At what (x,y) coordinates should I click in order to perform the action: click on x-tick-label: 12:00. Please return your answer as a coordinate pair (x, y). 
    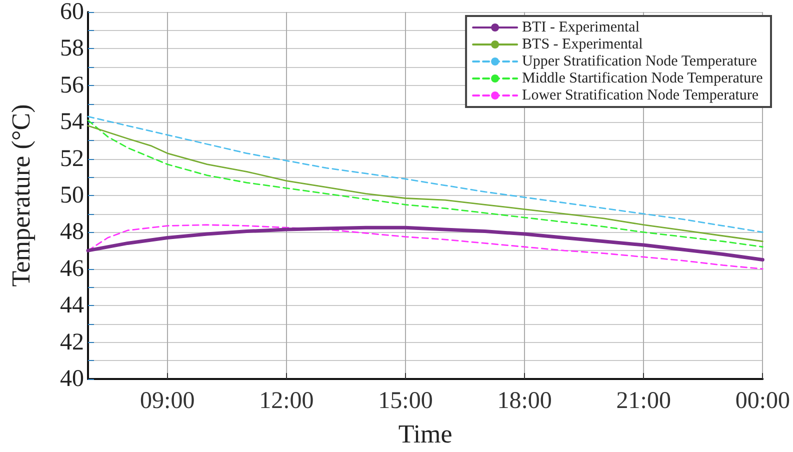
    Looking at the image, I should click on (286, 401).